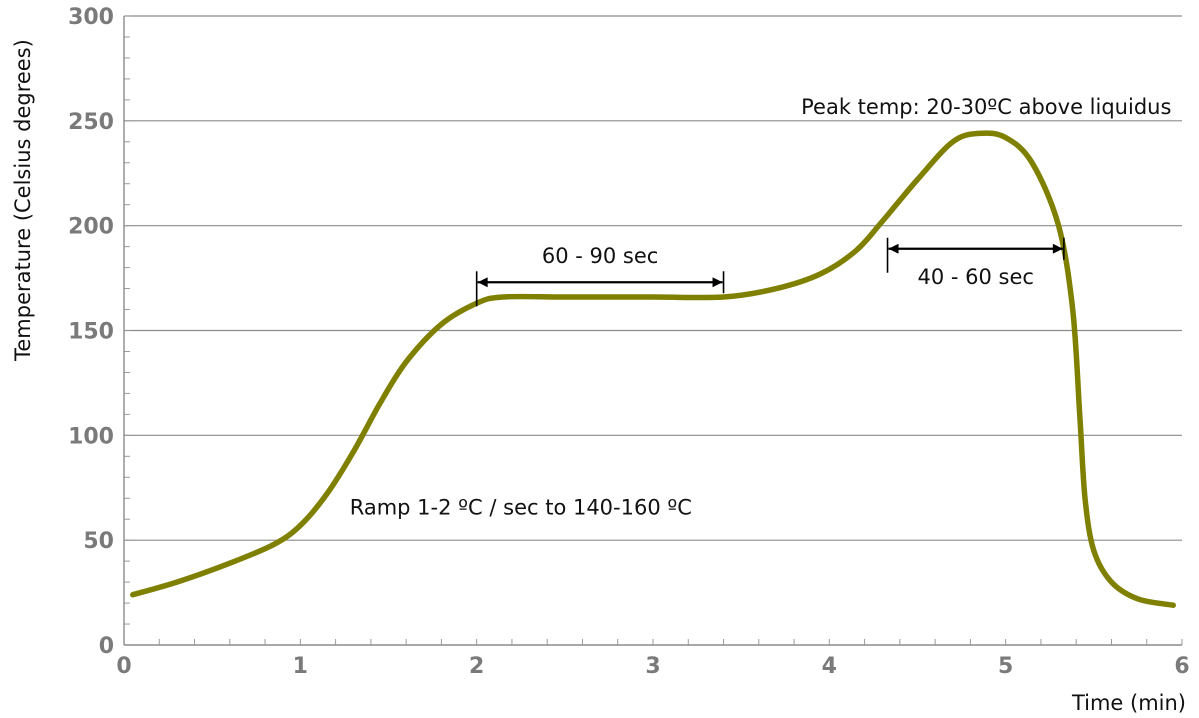 The width and height of the screenshot is (1199, 718). What do you see at coordinates (1005, 666) in the screenshot?
I see `x-tick-label: 5` at bounding box center [1005, 666].